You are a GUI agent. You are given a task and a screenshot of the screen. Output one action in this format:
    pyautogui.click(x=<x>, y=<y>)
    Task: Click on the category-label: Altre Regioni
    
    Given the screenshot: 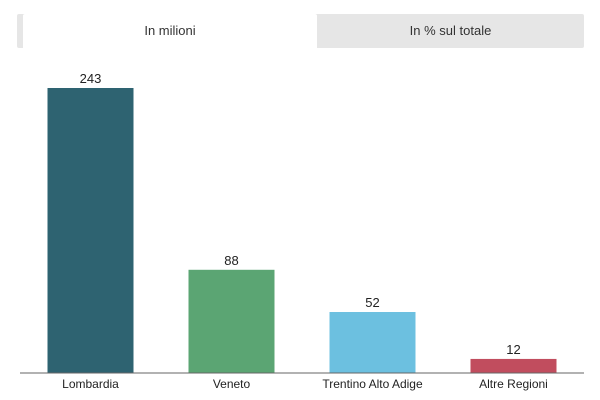 What is the action you would take?
    pyautogui.click(x=513, y=384)
    